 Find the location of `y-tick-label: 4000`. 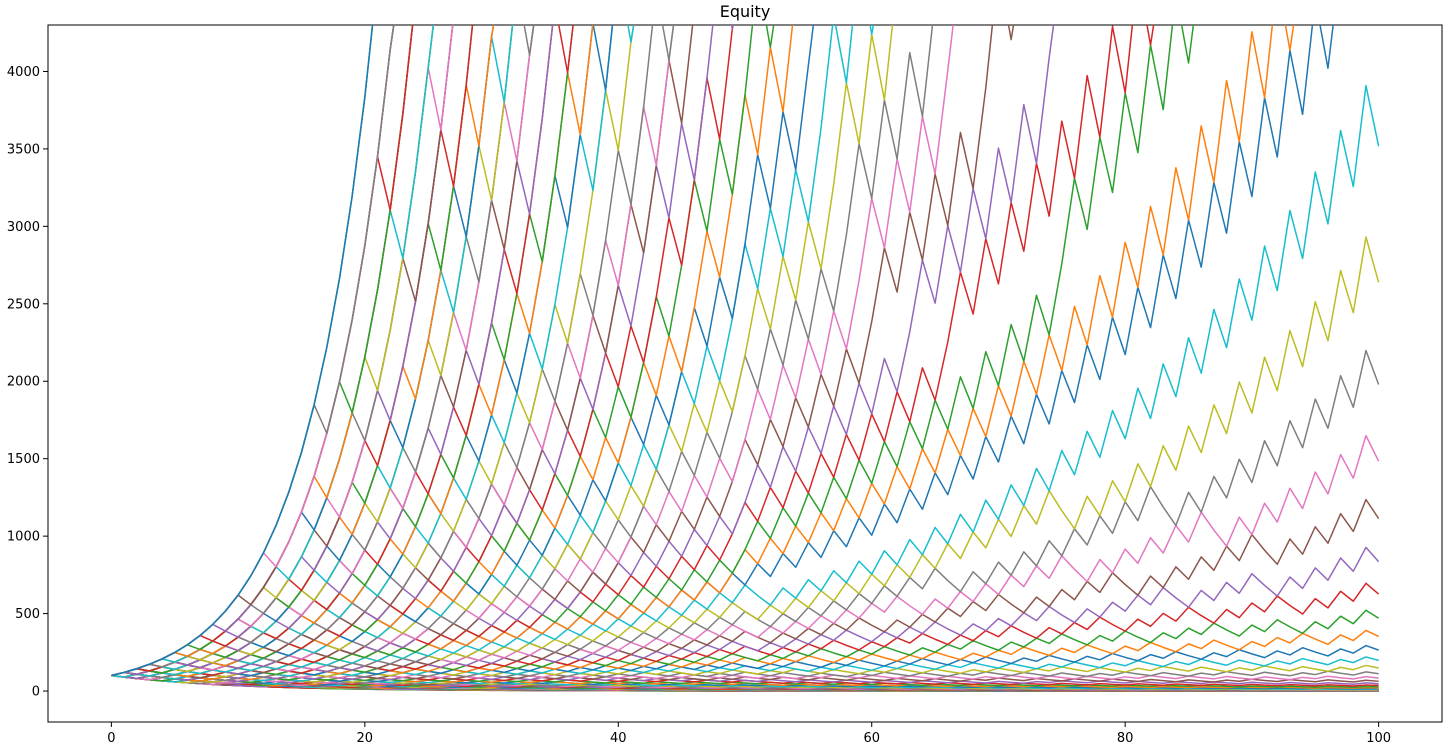

y-tick-label: 4000 is located at coordinates (23, 72).